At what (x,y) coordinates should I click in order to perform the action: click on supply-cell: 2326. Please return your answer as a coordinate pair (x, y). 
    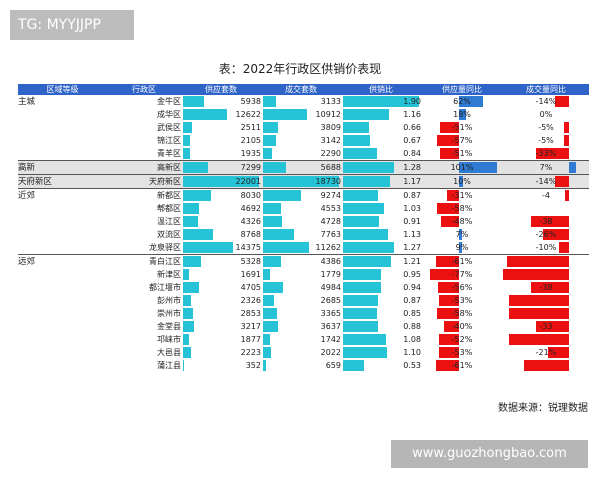
    Looking at the image, I should click on (221, 300).